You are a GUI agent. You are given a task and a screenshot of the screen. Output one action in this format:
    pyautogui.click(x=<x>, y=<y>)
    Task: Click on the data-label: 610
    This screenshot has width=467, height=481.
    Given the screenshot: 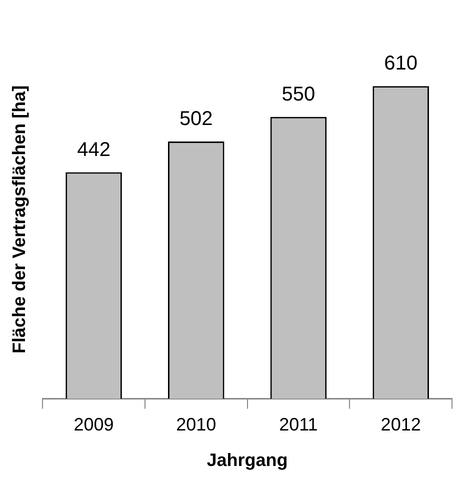 What is the action you would take?
    pyautogui.click(x=401, y=63)
    